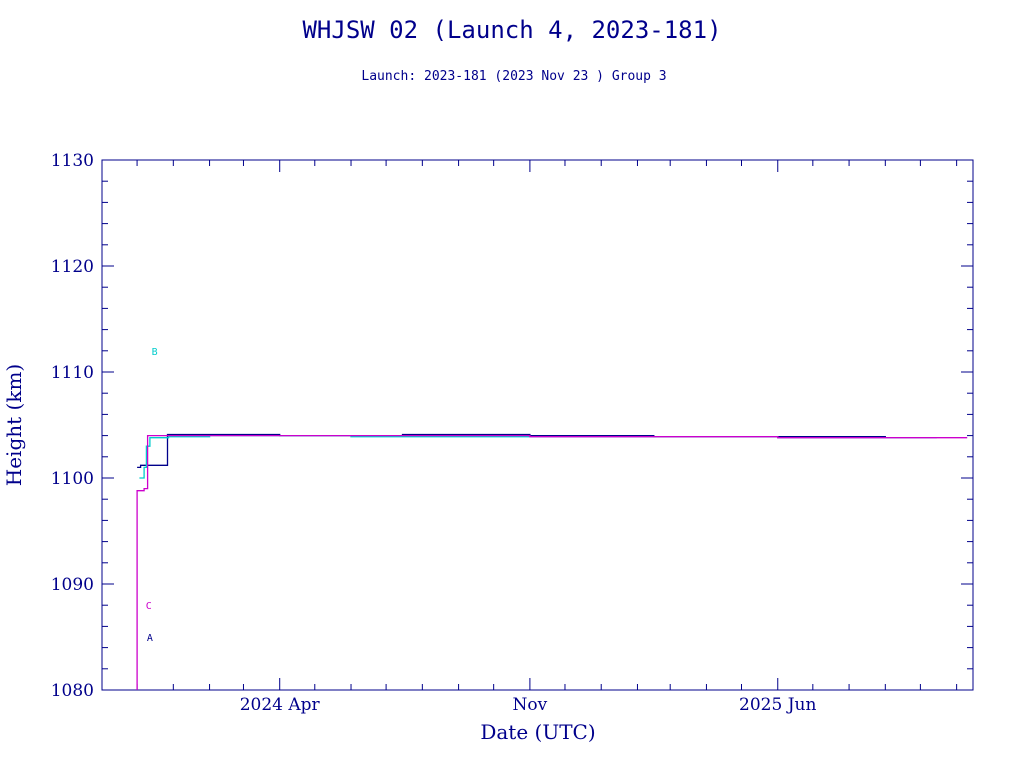  Describe the element at coordinates (777, 705) in the screenshot. I see `x-tick-label: 2025 Jun` at that location.